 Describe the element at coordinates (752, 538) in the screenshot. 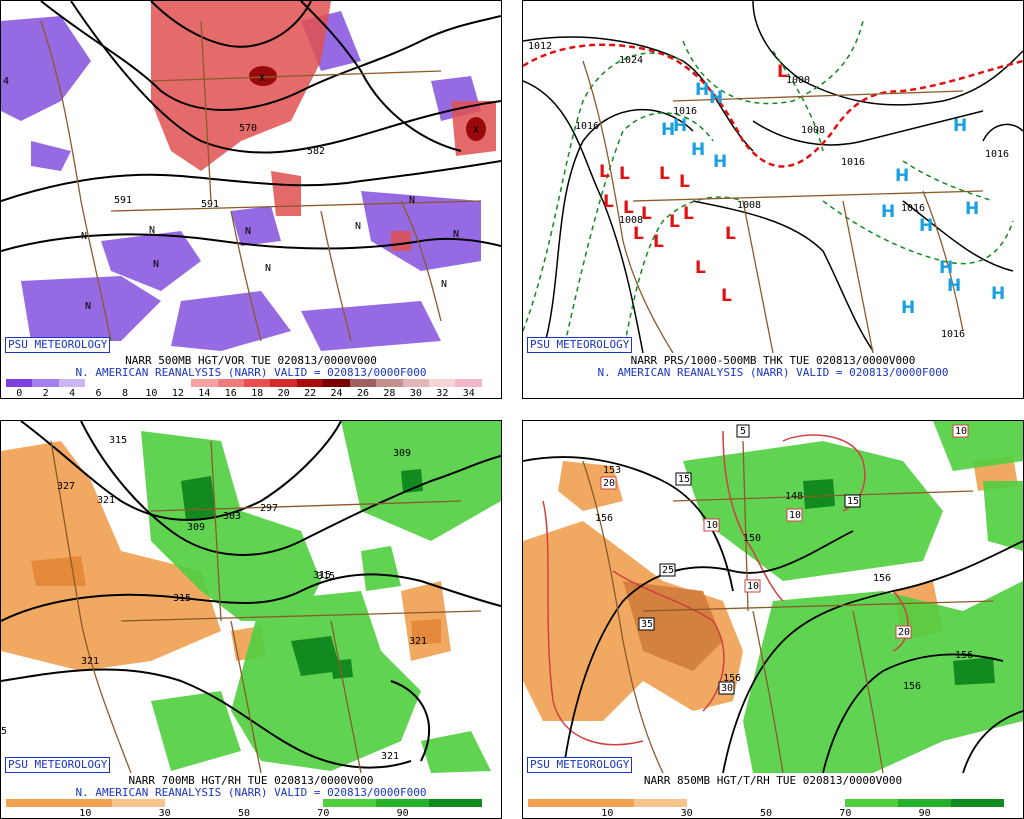

I see `contour-label: 150` at that location.